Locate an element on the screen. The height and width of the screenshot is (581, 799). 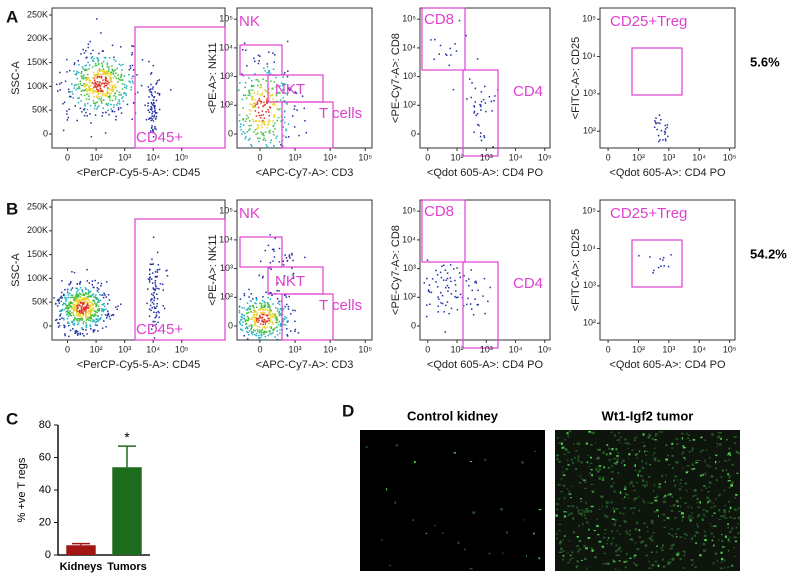
y-tick-label: 150K is located at coordinates (37, 62).